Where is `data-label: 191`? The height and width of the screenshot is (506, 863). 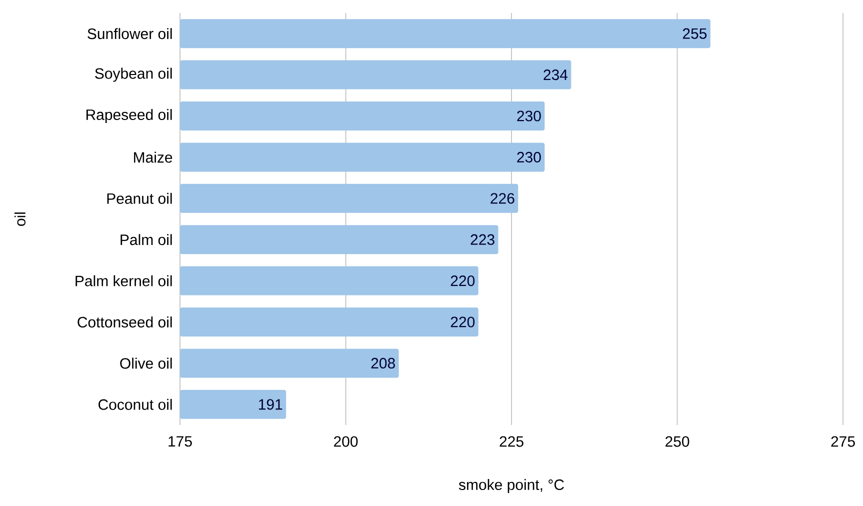 data-label: 191 is located at coordinates (270, 404).